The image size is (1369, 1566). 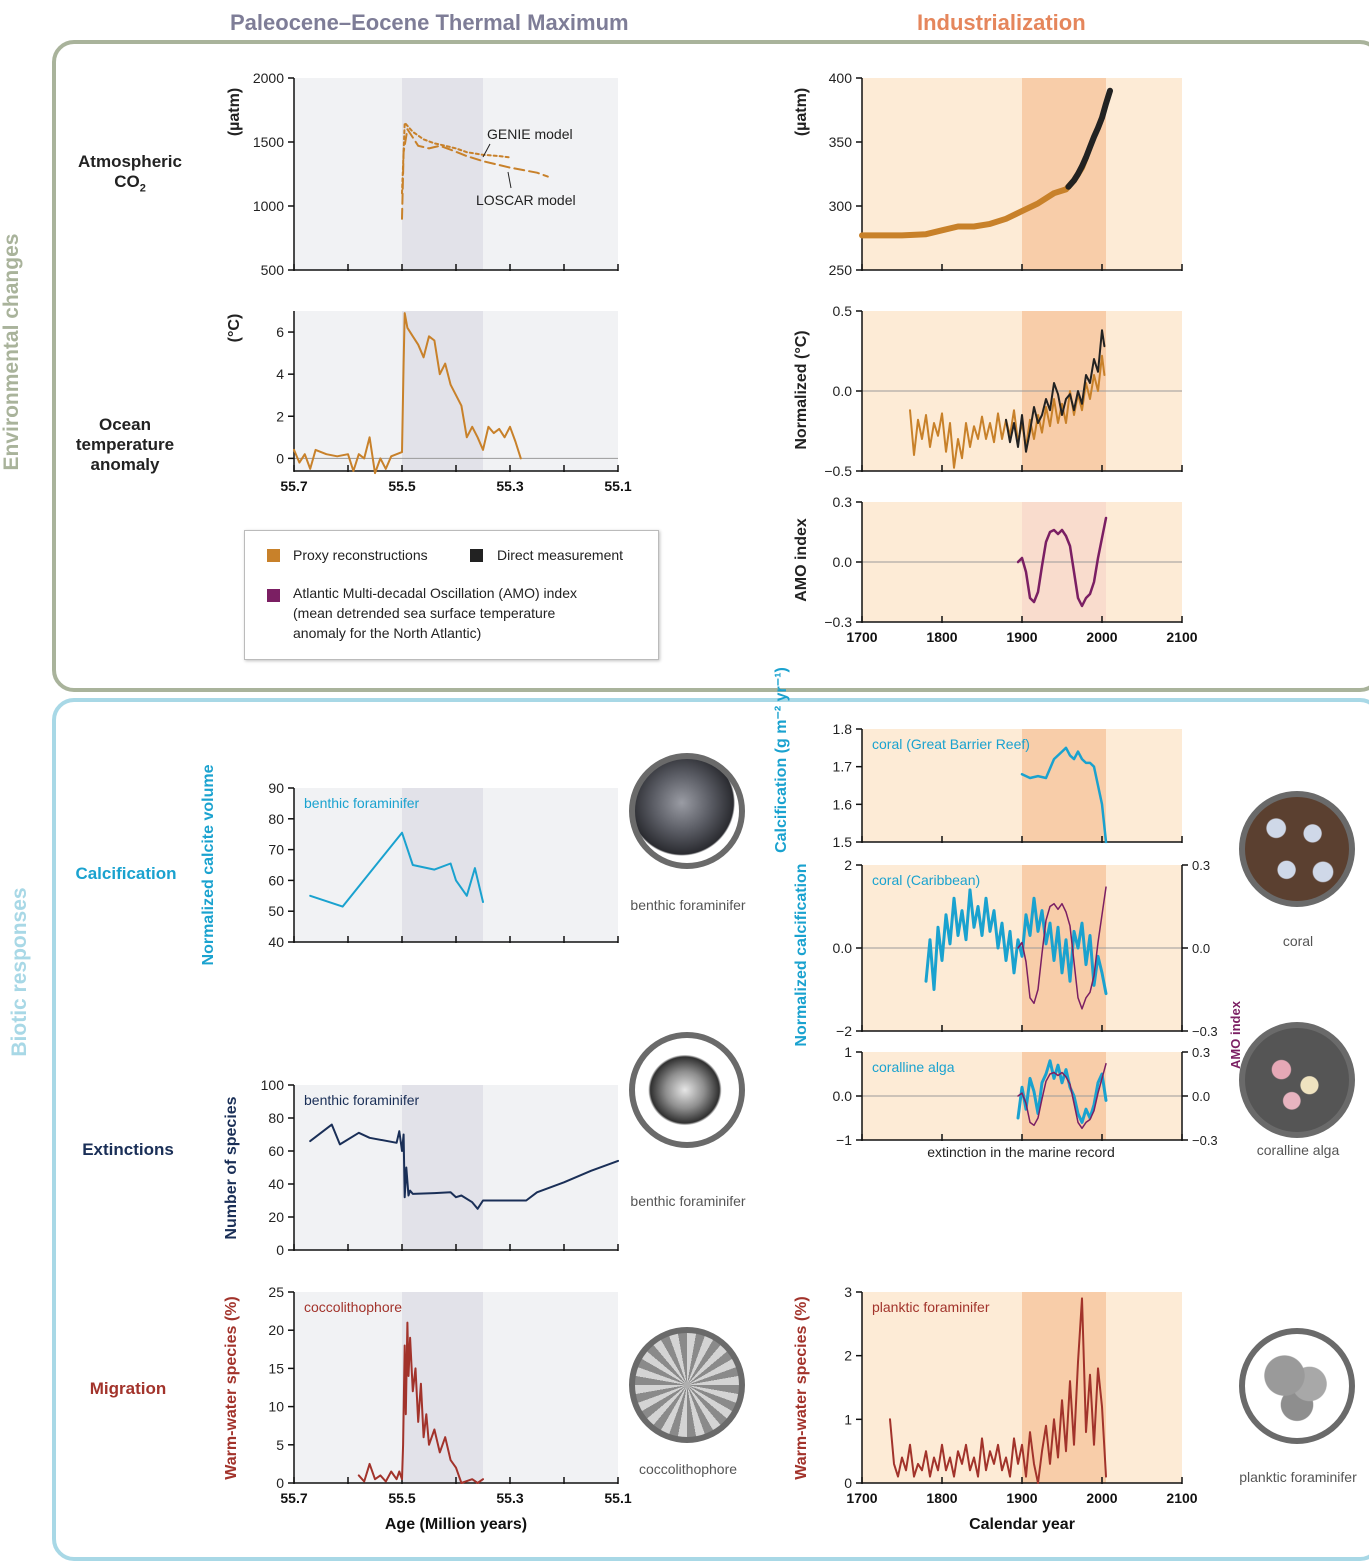 I want to click on ind_co2-ytick-label-2: 350, so click(x=841, y=142).